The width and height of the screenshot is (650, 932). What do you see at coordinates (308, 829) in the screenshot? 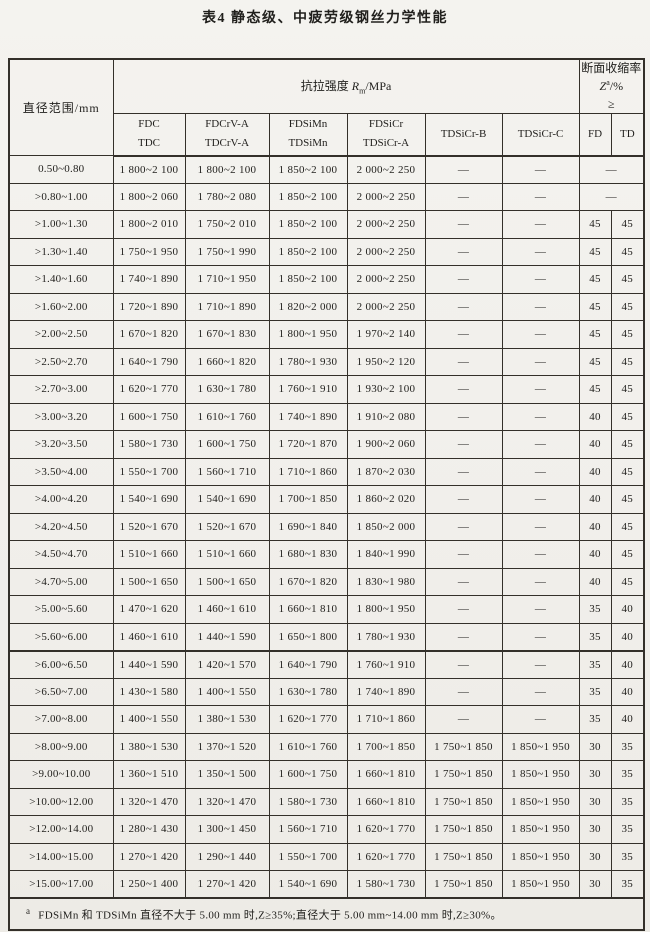
I see `cell-tensile-2: 1 560~1 710` at bounding box center [308, 829].